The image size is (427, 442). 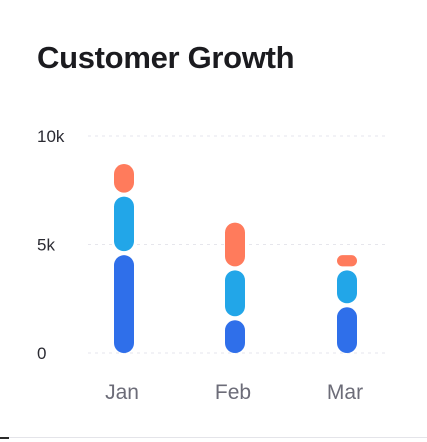 I want to click on bar-stack-jan, so click(x=124, y=258).